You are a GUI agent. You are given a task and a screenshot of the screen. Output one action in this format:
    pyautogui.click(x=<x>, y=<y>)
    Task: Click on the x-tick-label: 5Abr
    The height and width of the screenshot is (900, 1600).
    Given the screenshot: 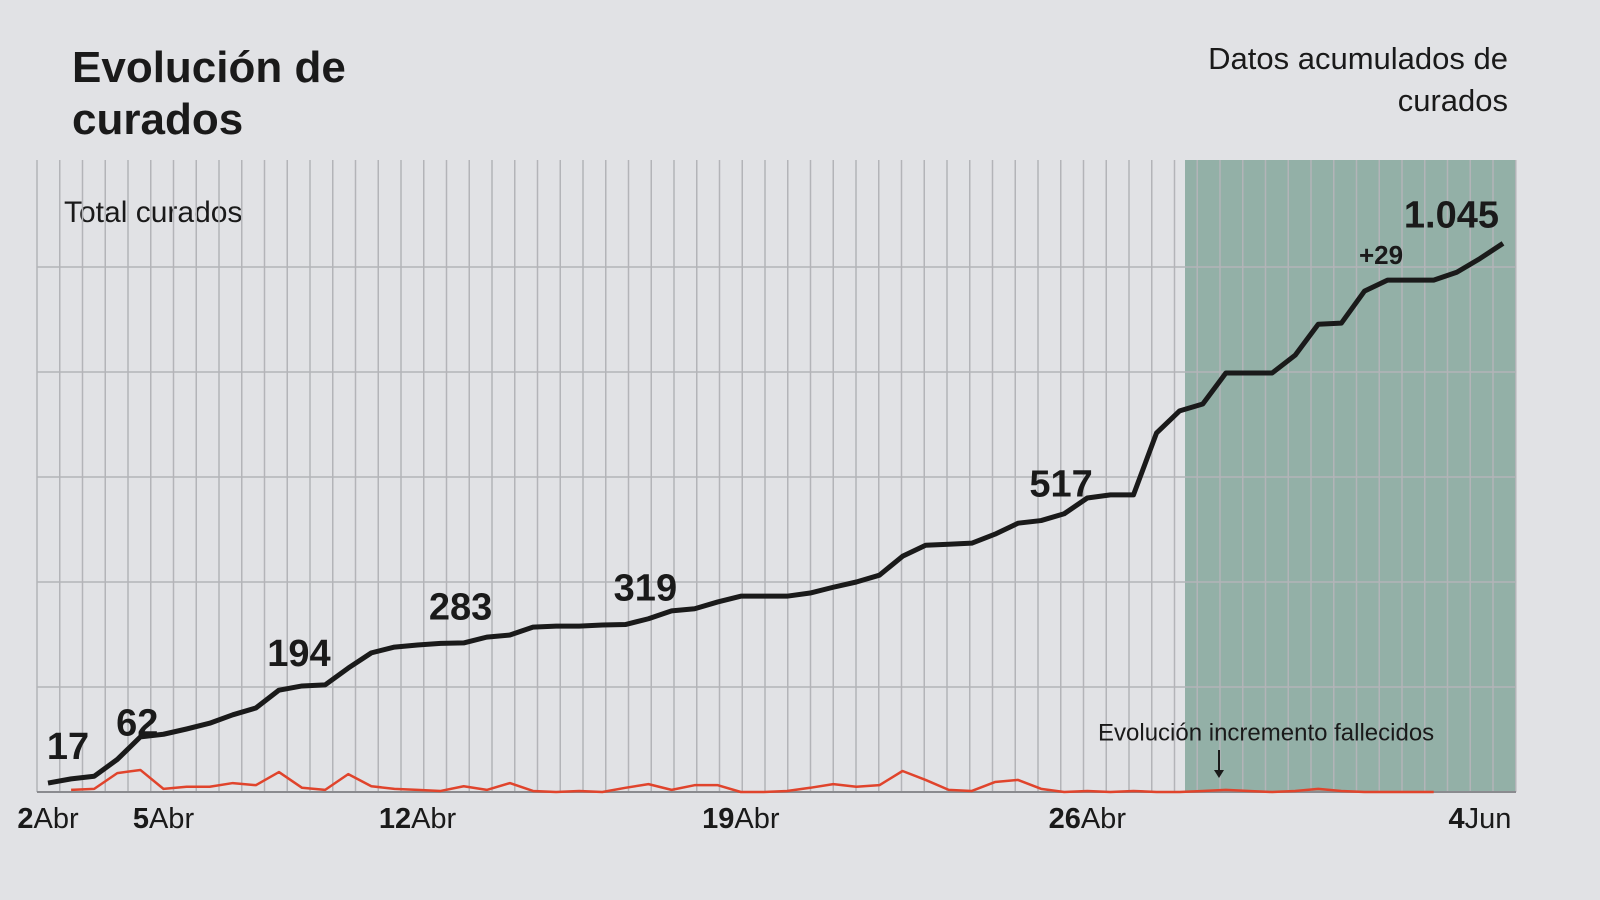 What is the action you would take?
    pyautogui.click(x=164, y=819)
    